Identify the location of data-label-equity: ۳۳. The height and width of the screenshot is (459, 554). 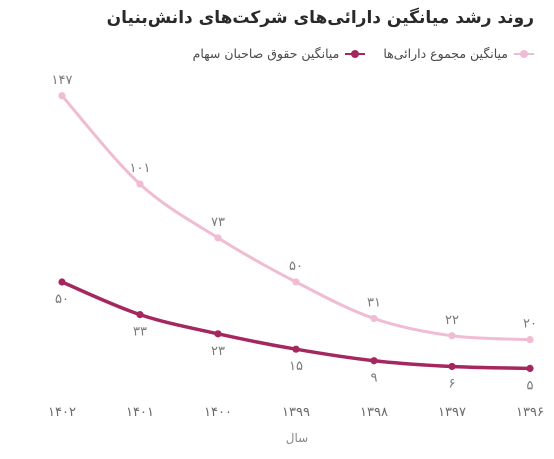
(140, 332).